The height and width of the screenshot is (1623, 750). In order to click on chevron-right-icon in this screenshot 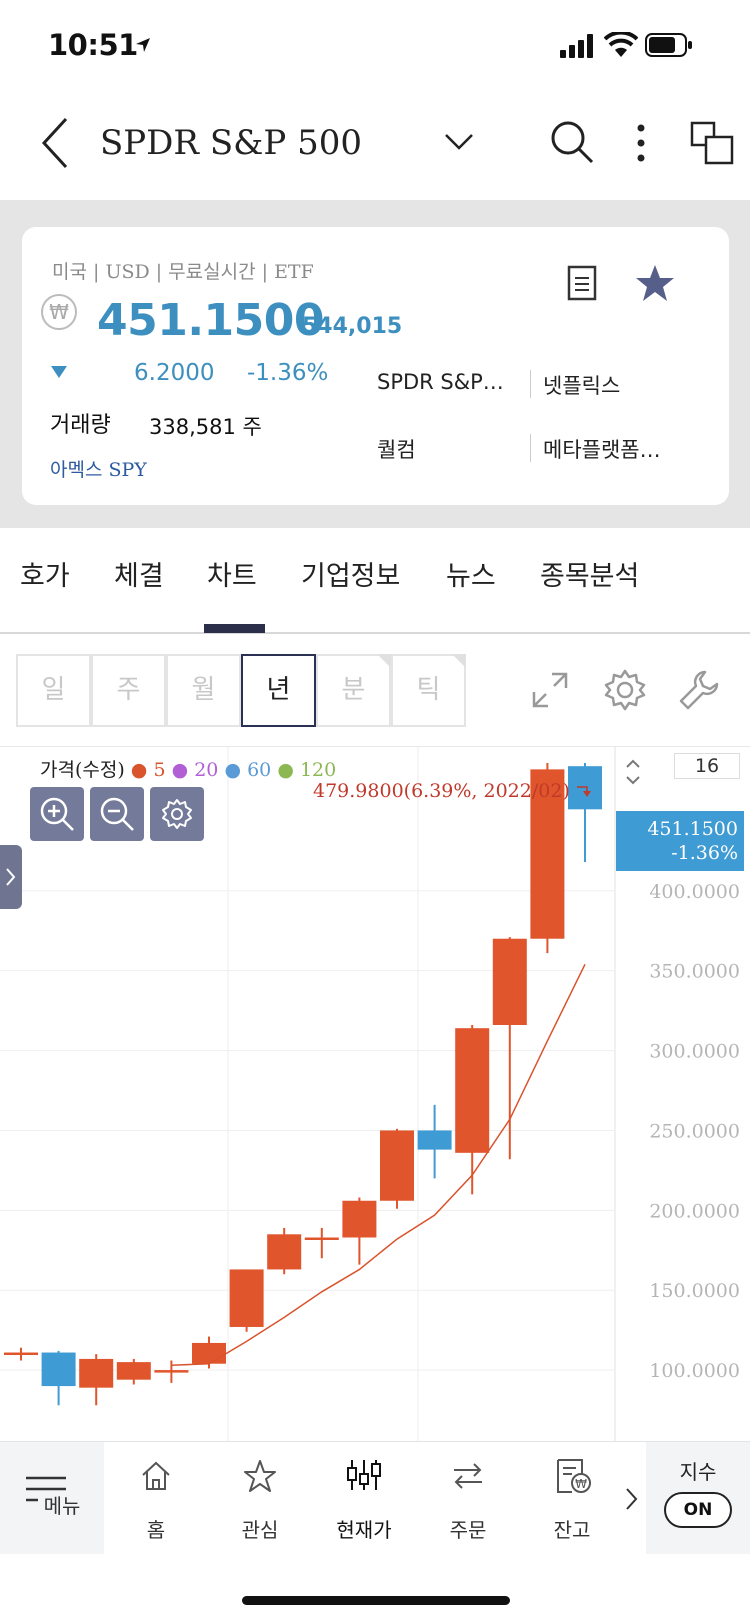, I will do `click(11, 877)`.